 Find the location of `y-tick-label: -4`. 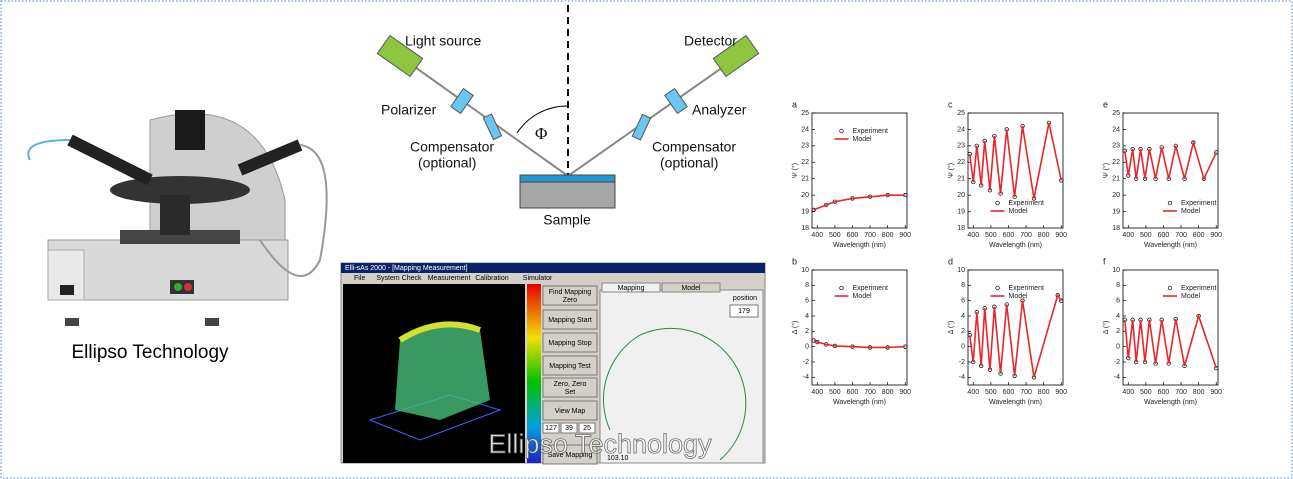

y-tick-label: -4 is located at coordinates (1117, 377).